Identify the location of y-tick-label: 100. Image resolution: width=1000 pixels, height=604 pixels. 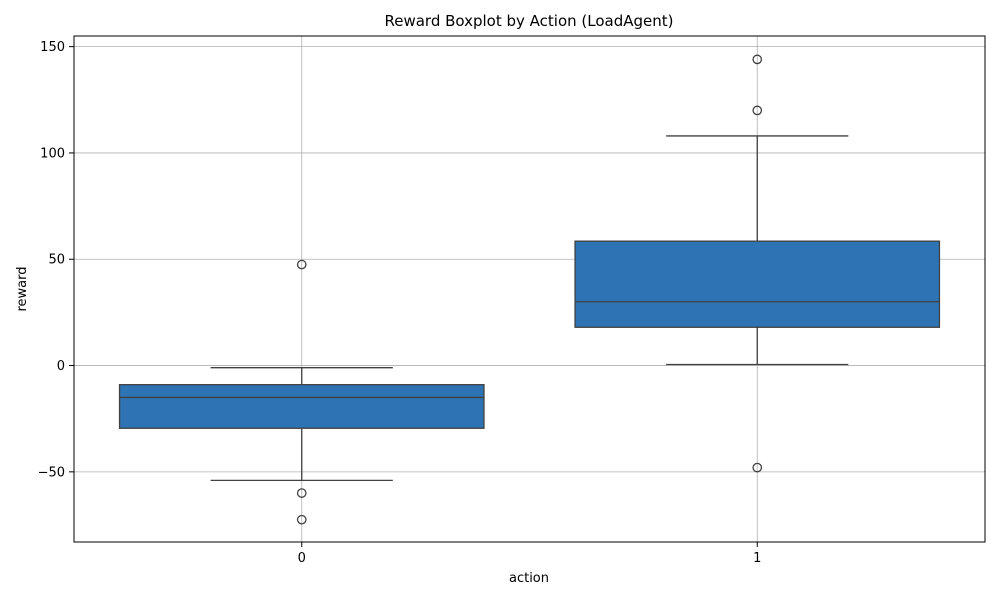
(52, 153).